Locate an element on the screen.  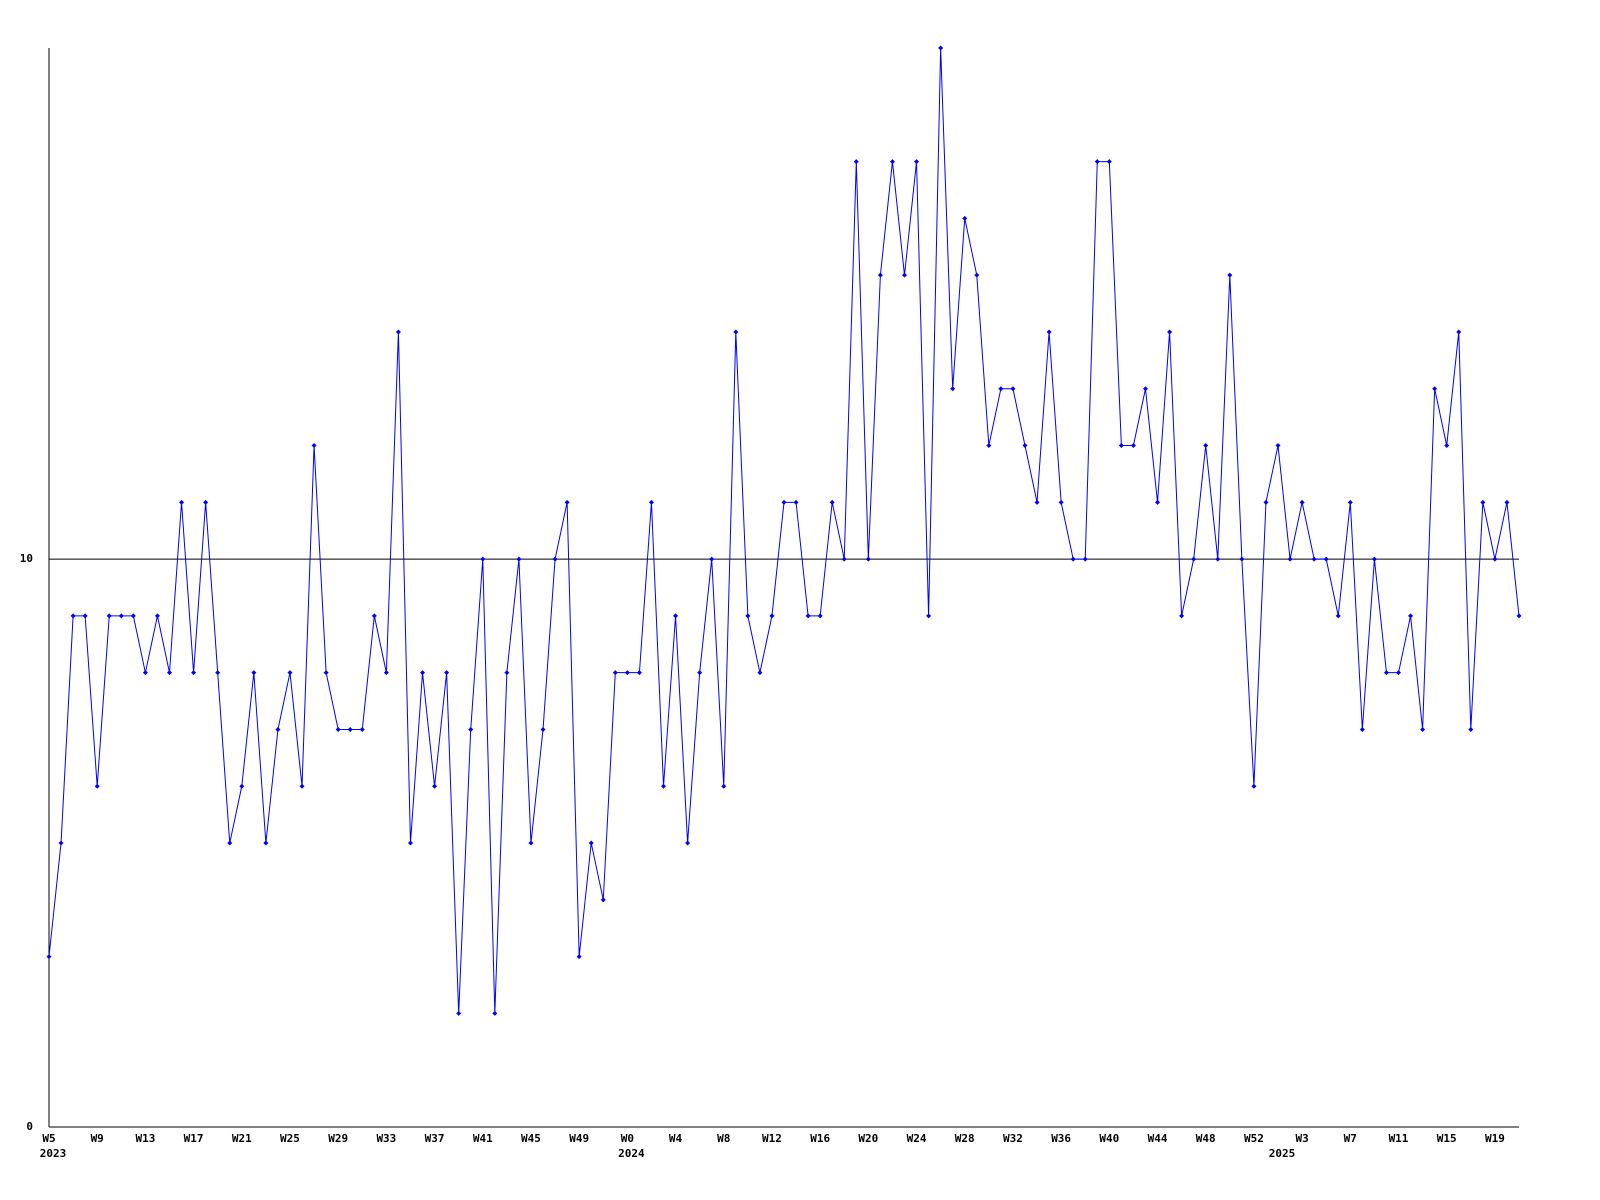
x-tick-label: W44 is located at coordinates (1158, 1138).